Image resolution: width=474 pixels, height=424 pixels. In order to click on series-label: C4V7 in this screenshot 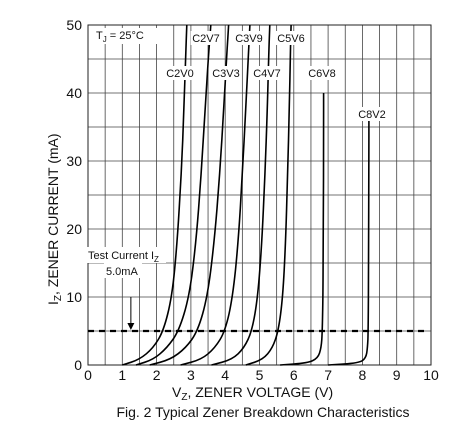, I will do `click(267, 74)`.